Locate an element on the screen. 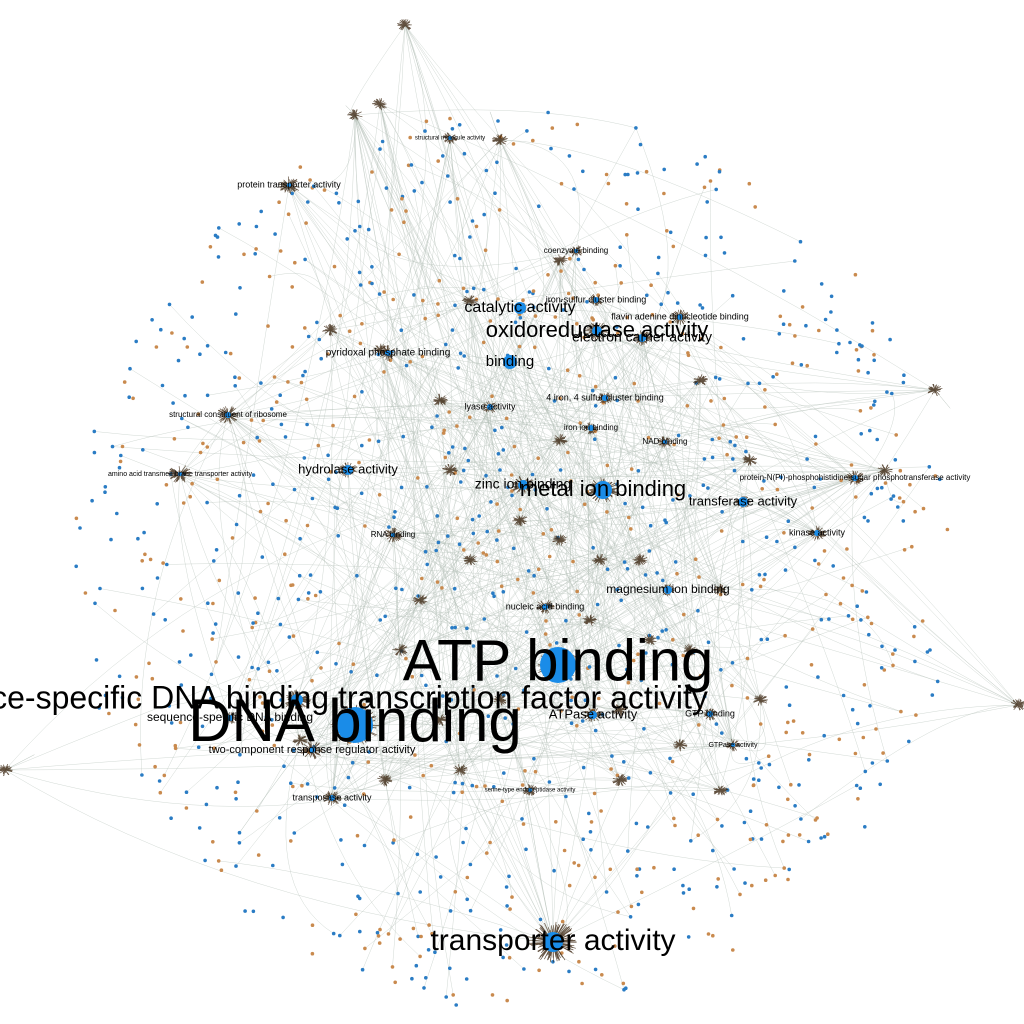  node-label: electron carrier activity is located at coordinates (642, 337).